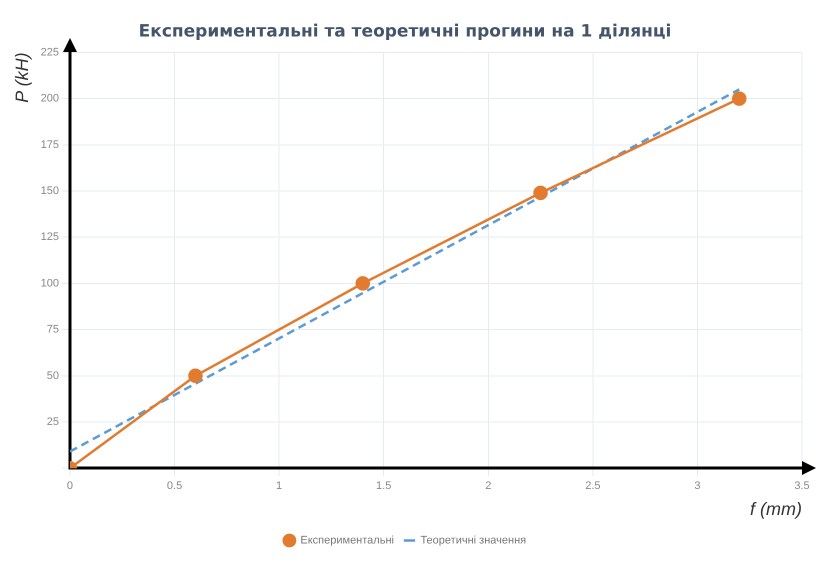 This screenshot has height=566, width=824. Describe the element at coordinates (776, 509) in the screenshot. I see `x-axis-title: f (mm)` at that location.